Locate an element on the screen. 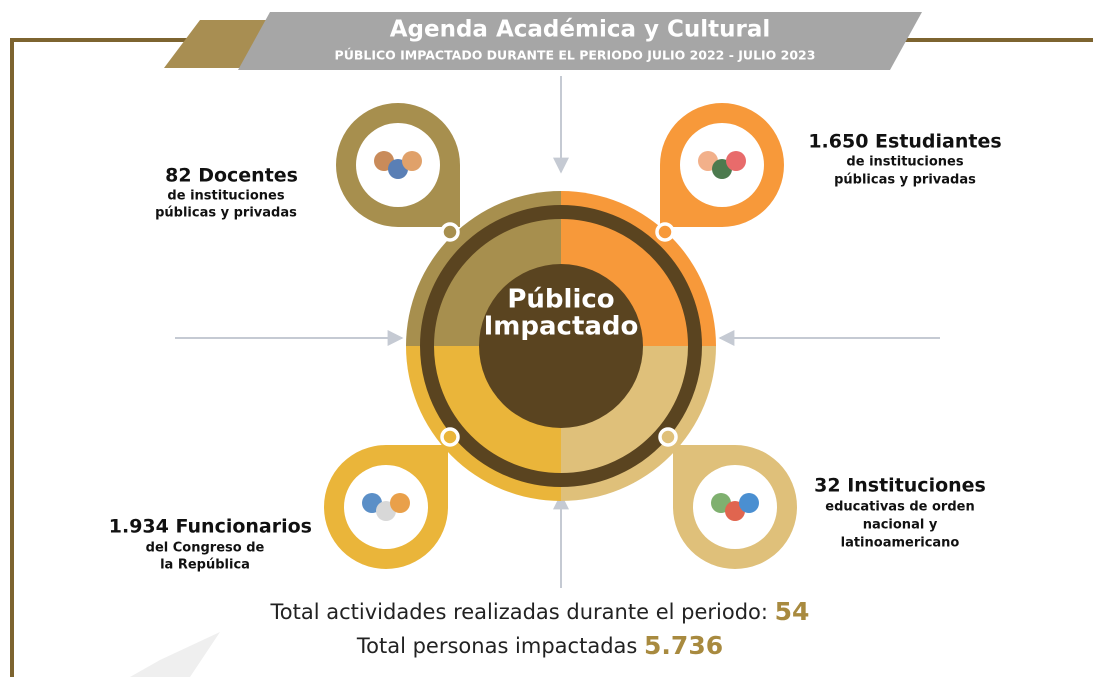 This screenshot has height=677, width=1093. group-headline: 1.934 Funcionarios is located at coordinates (210, 527).